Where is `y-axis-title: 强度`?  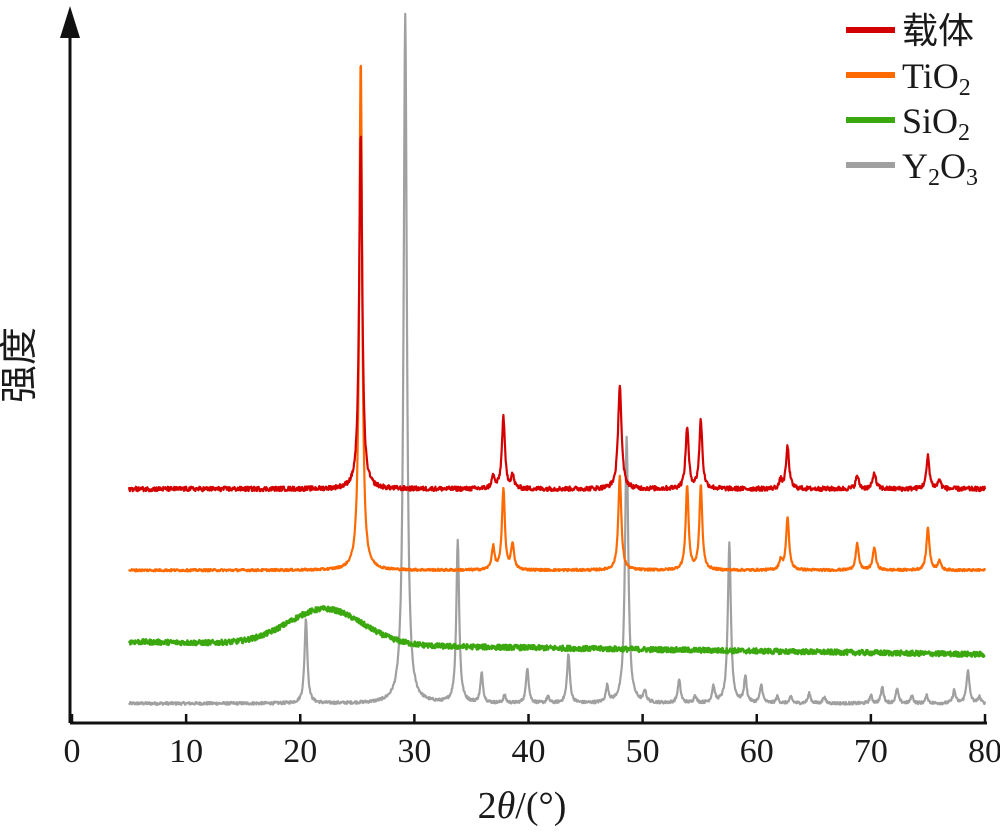 y-axis-title: 强度 is located at coordinates (20, 365).